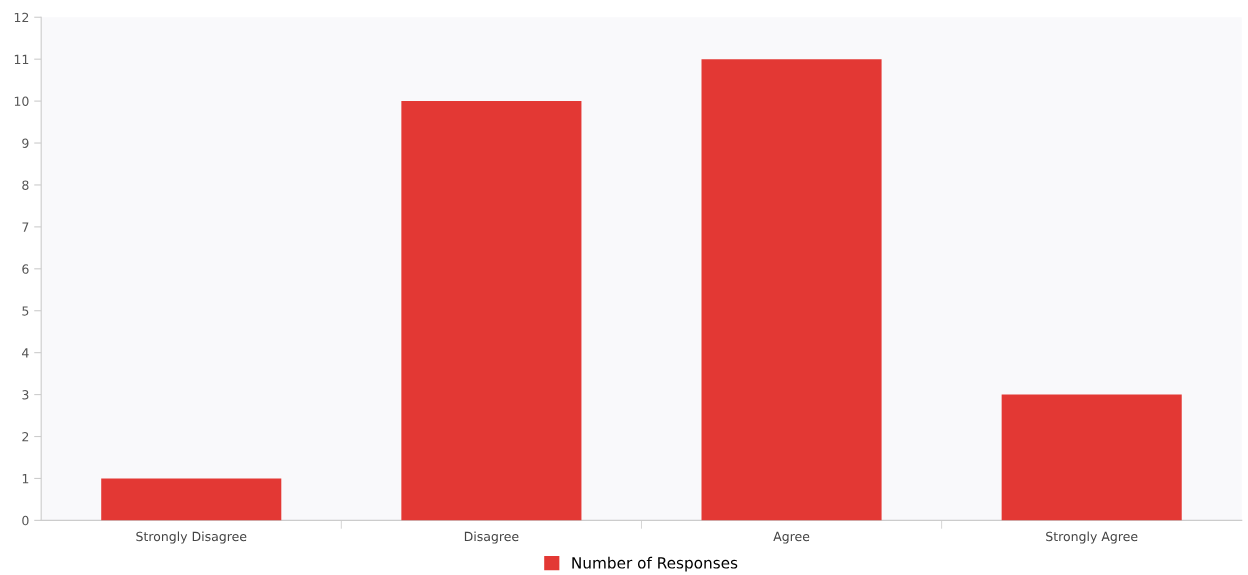 This screenshot has width=1248, height=575. What do you see at coordinates (25, 479) in the screenshot?
I see `y-tick-label: 1` at bounding box center [25, 479].